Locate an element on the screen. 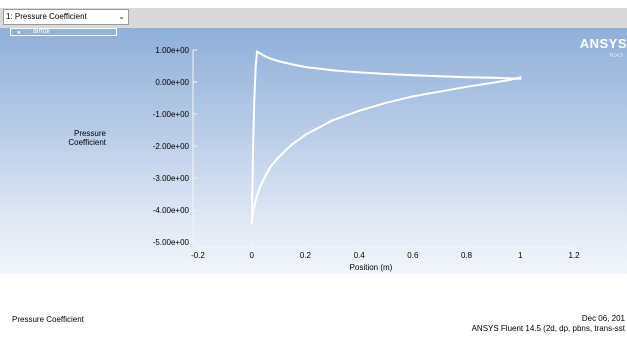 The height and width of the screenshot is (342, 627). ansys-logo-sub: R14.5 is located at coordinates (616, 56).